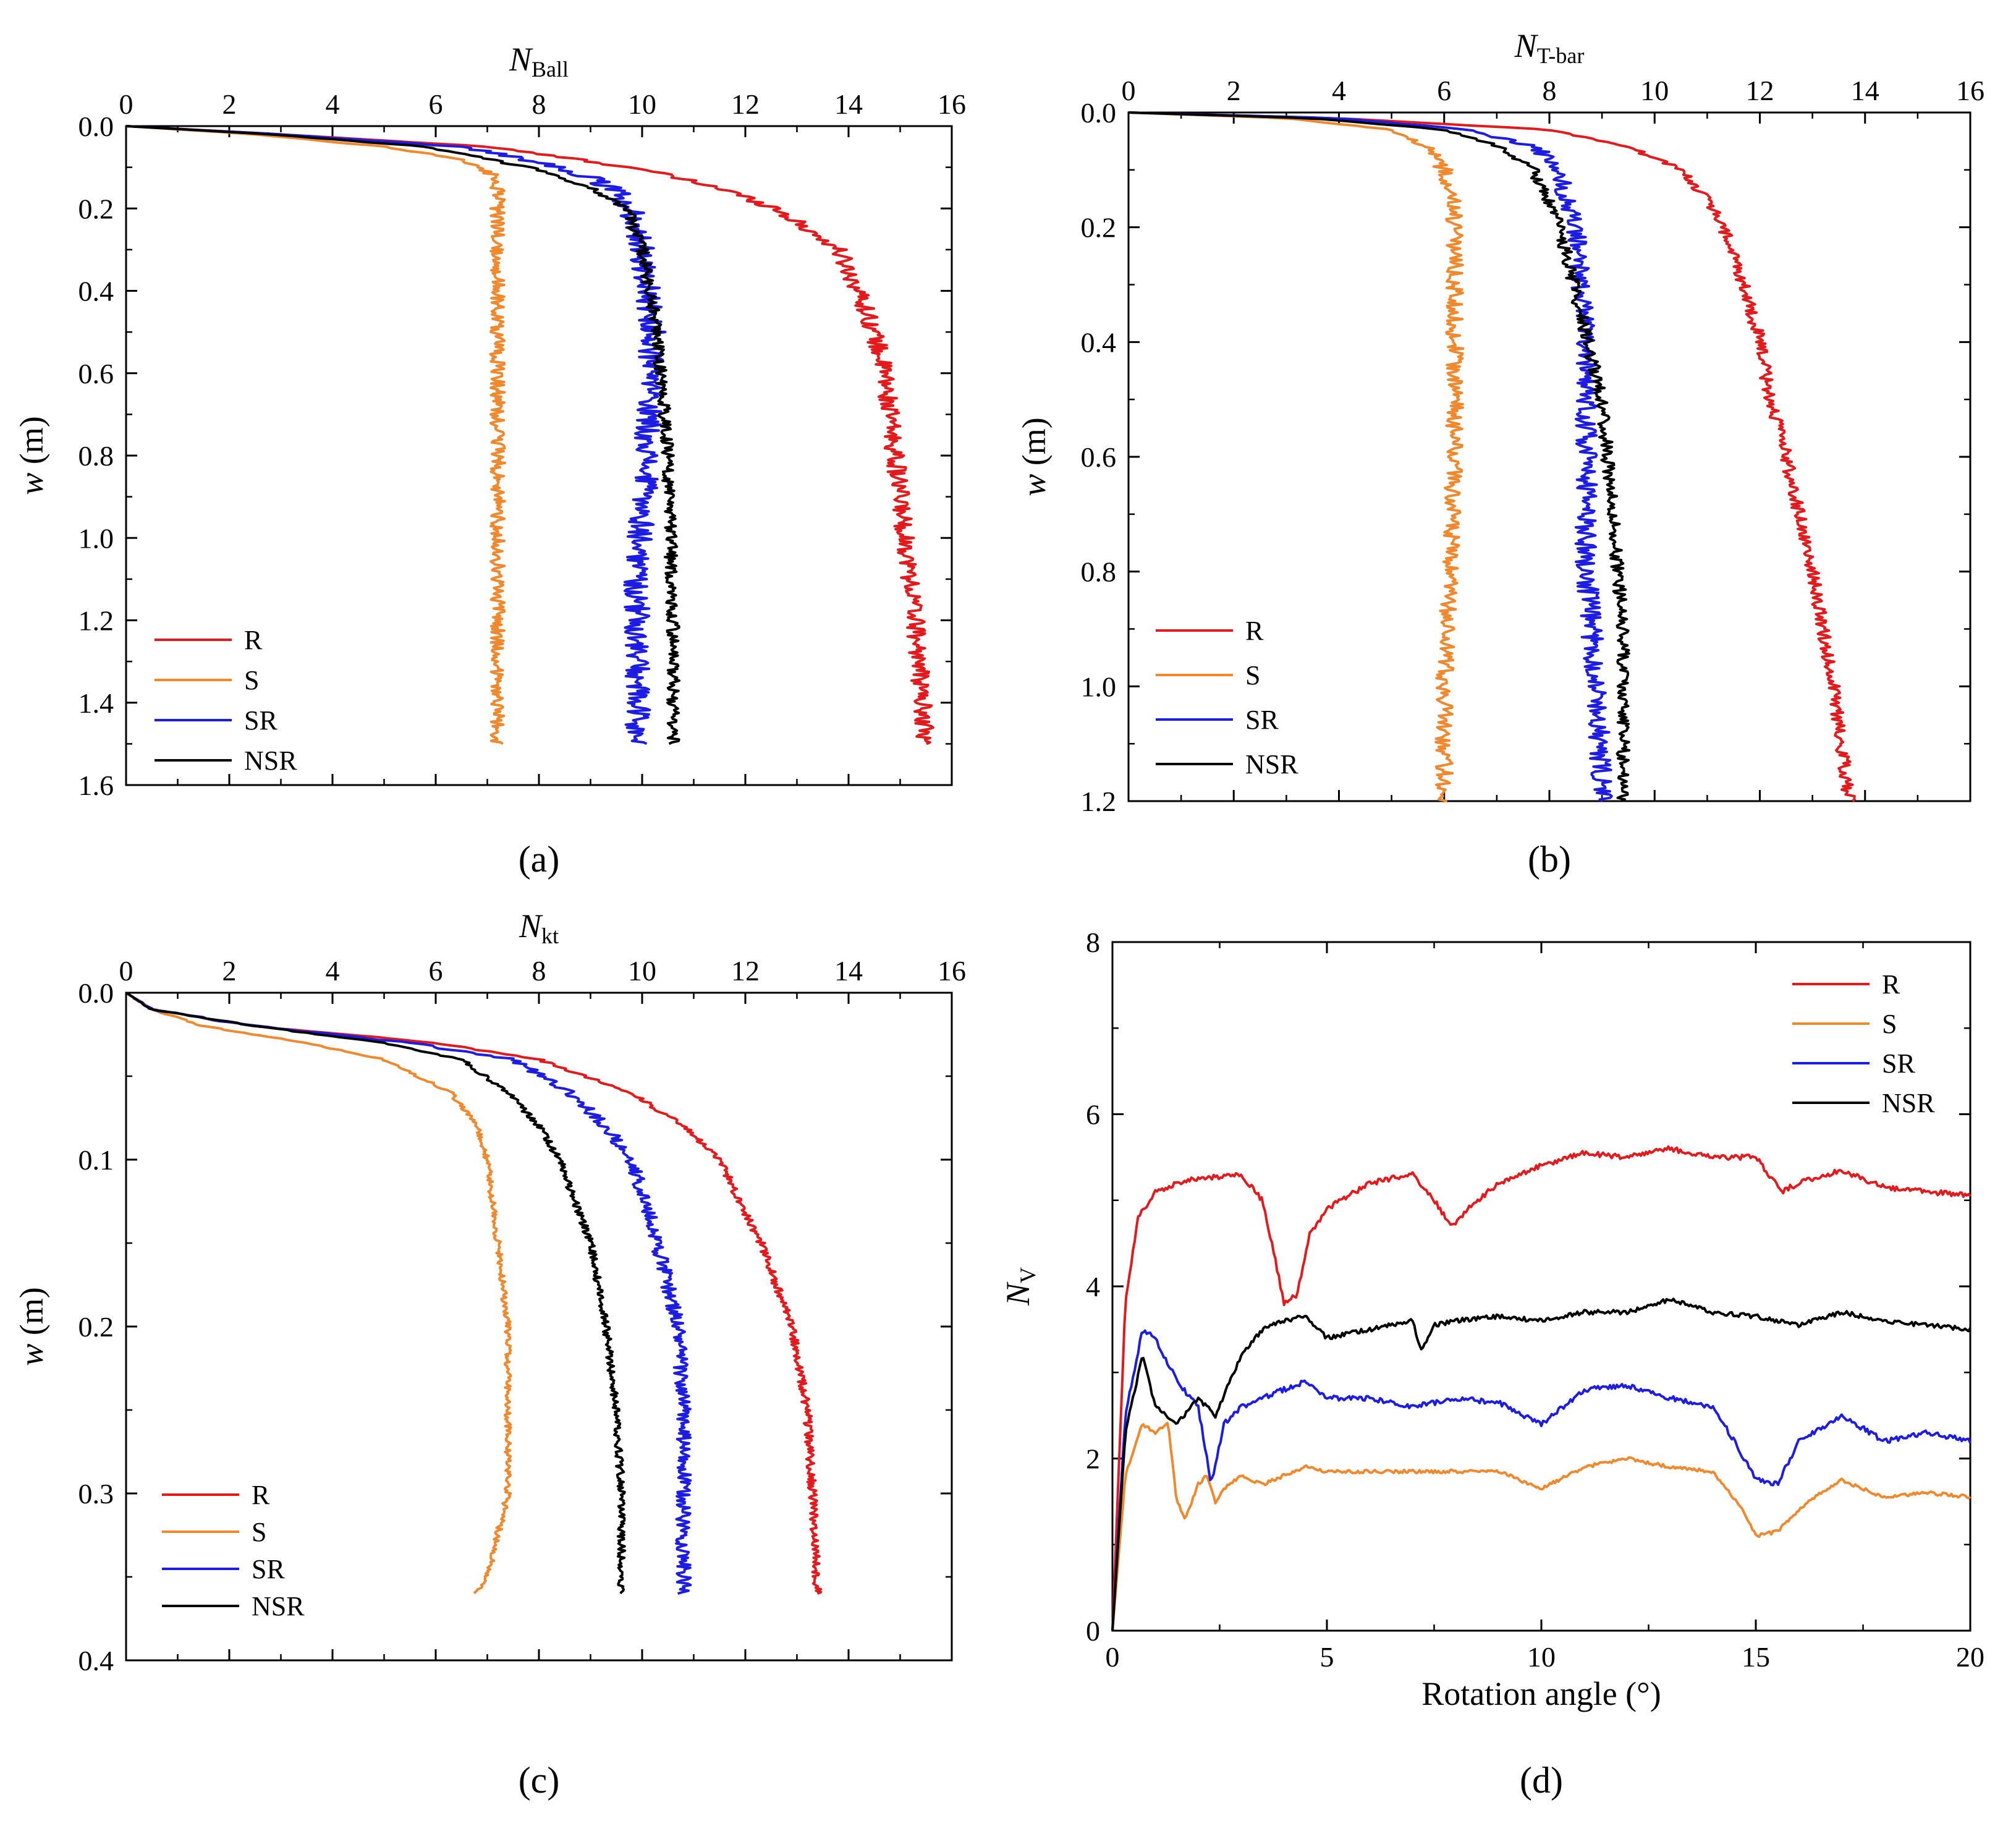  Describe the element at coordinates (96, 1160) in the screenshot. I see `y-tick-label: 0.1` at that location.